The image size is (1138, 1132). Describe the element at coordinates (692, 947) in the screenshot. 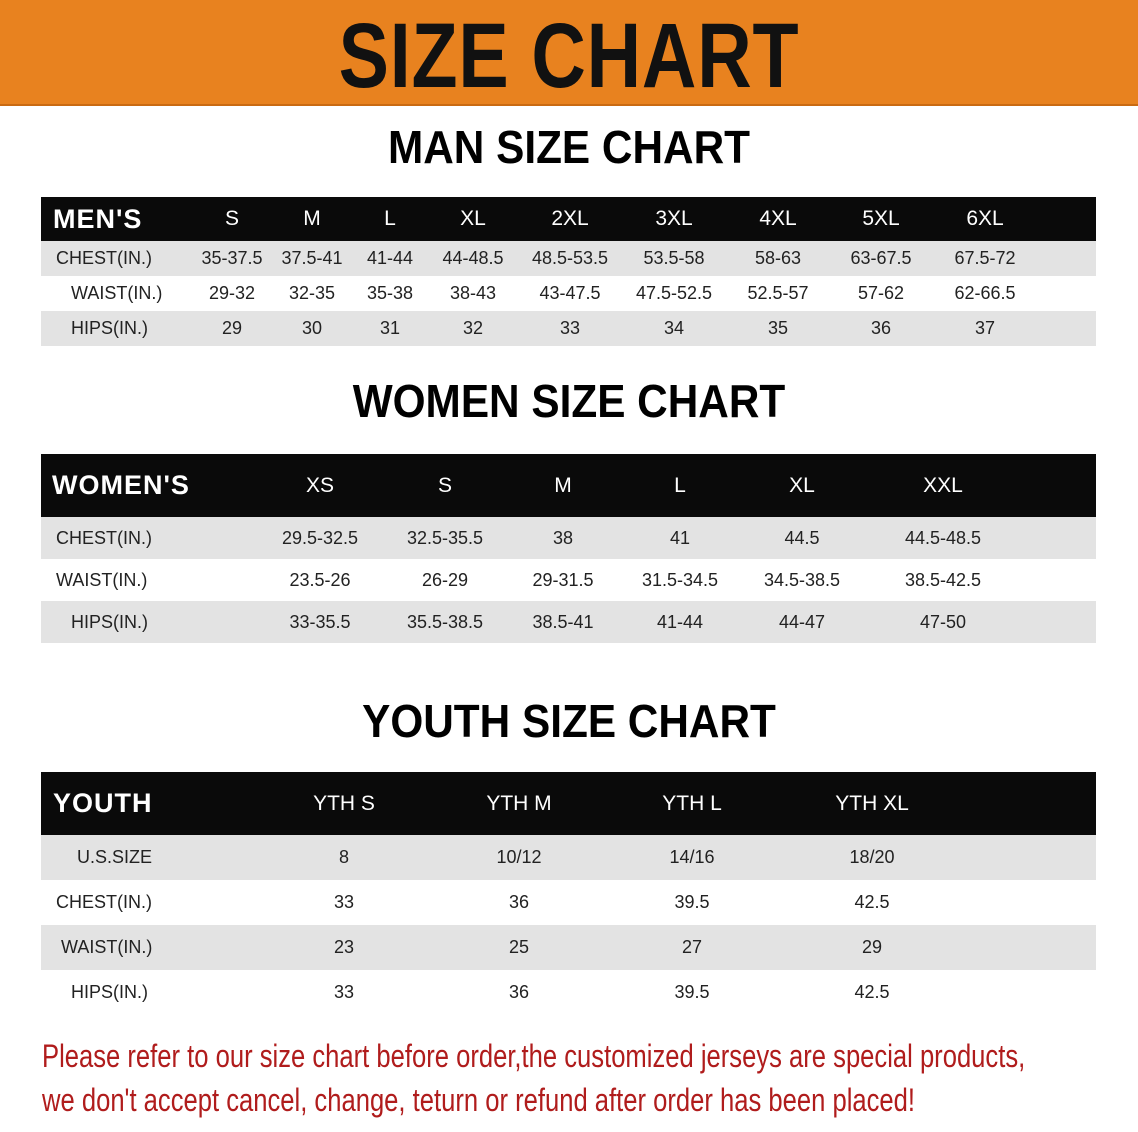

I see `measurement-value: 27` at that location.